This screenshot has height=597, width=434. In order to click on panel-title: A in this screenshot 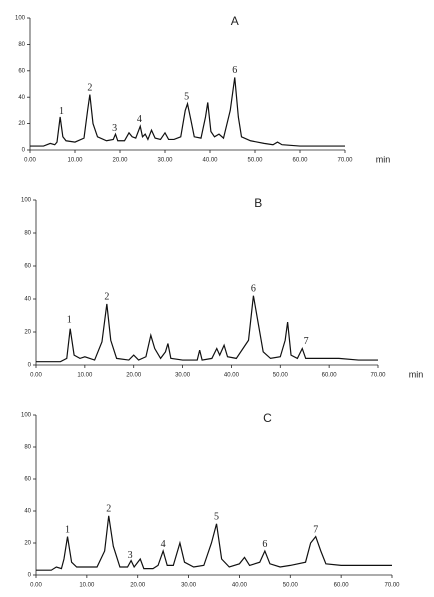, I will do `click(235, 21)`.